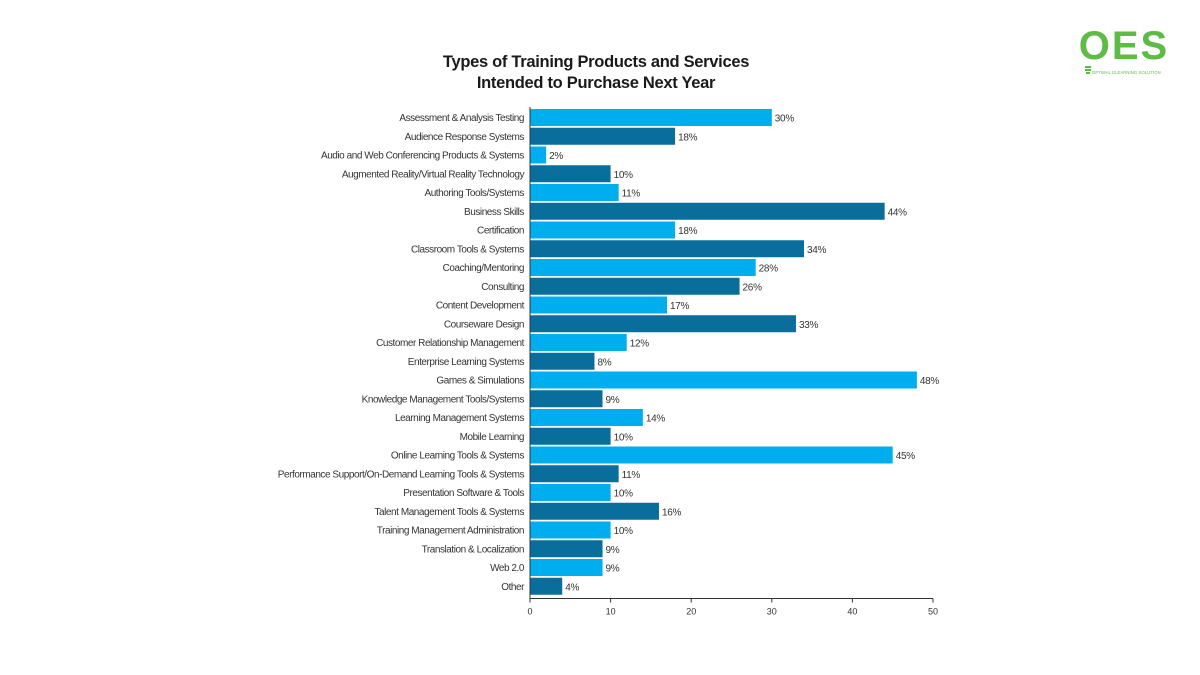  I want to click on chart-title-line-1: Types of Training Products and Services, so click(596, 62).